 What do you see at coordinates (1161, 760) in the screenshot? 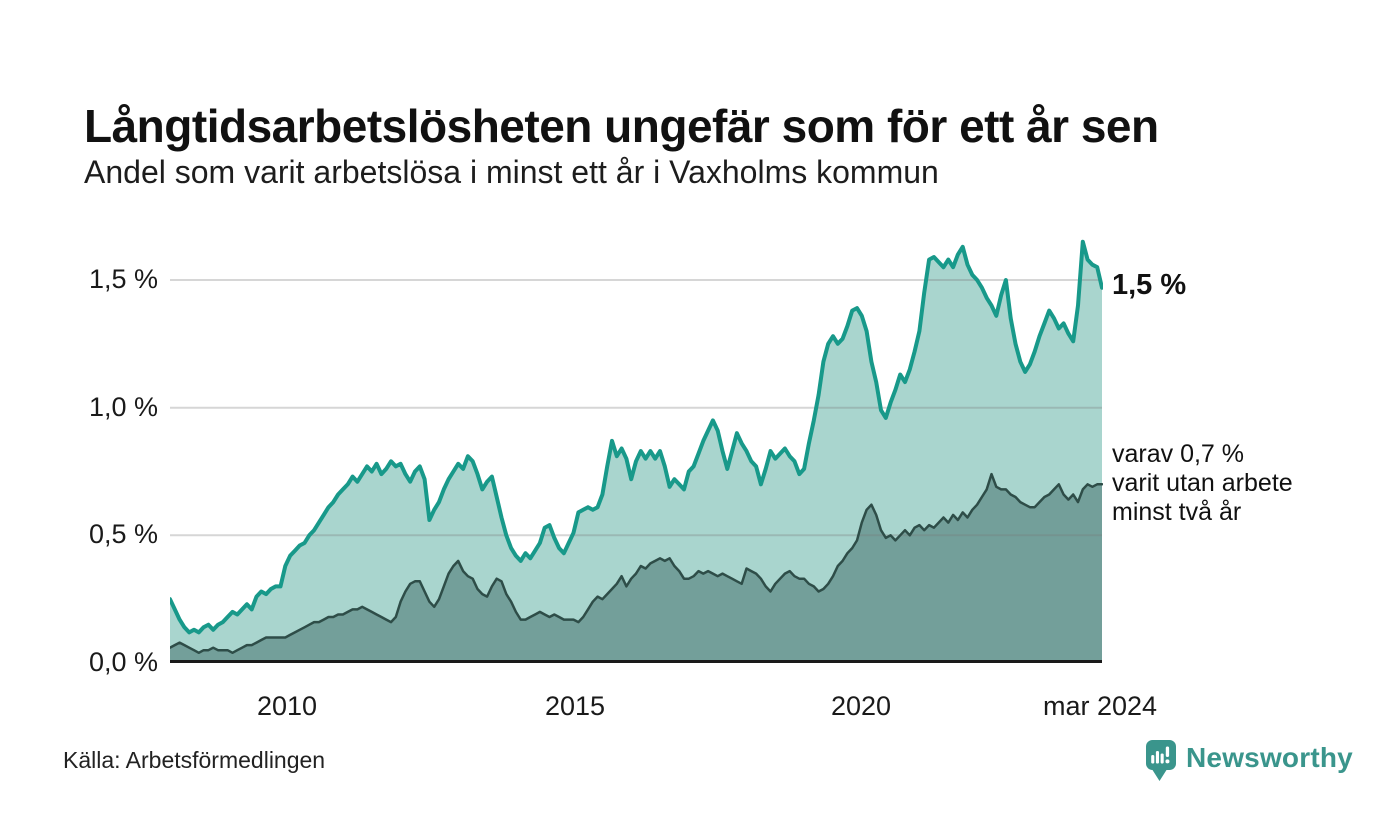
I see `newsworthy-logo-icon` at bounding box center [1161, 760].